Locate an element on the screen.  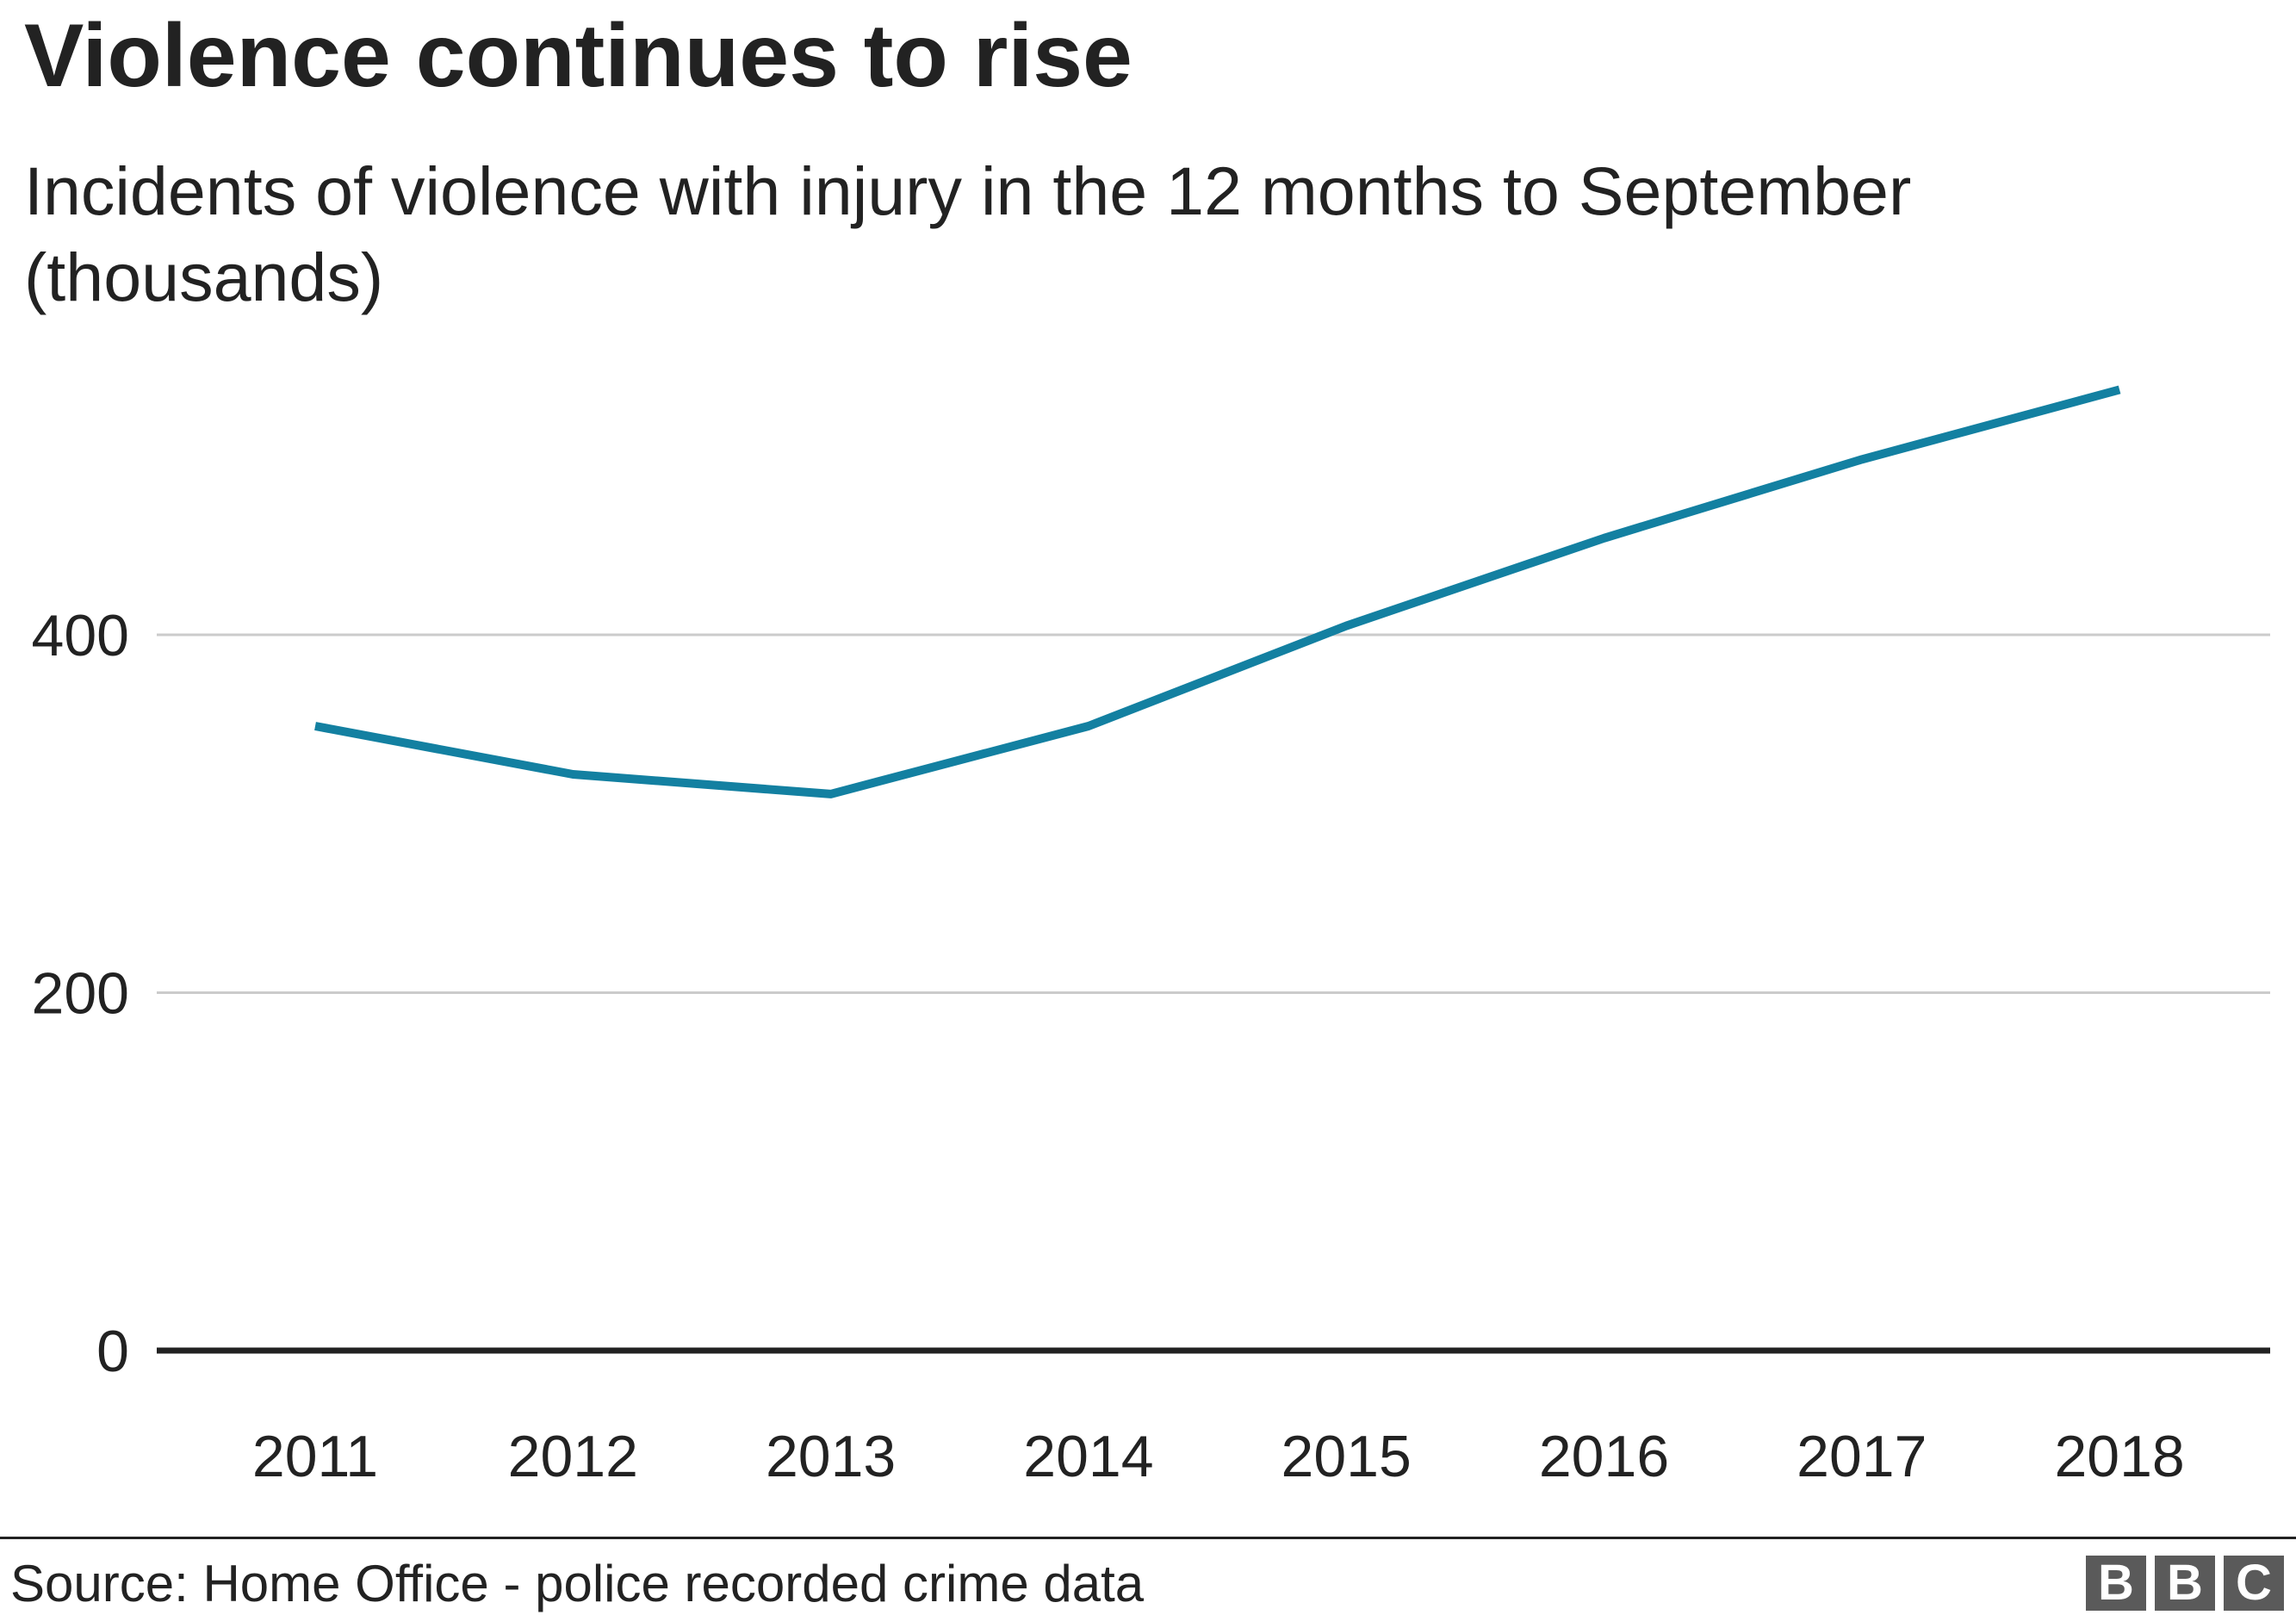
bbc-logo: B B C is located at coordinates (2185, 1583).